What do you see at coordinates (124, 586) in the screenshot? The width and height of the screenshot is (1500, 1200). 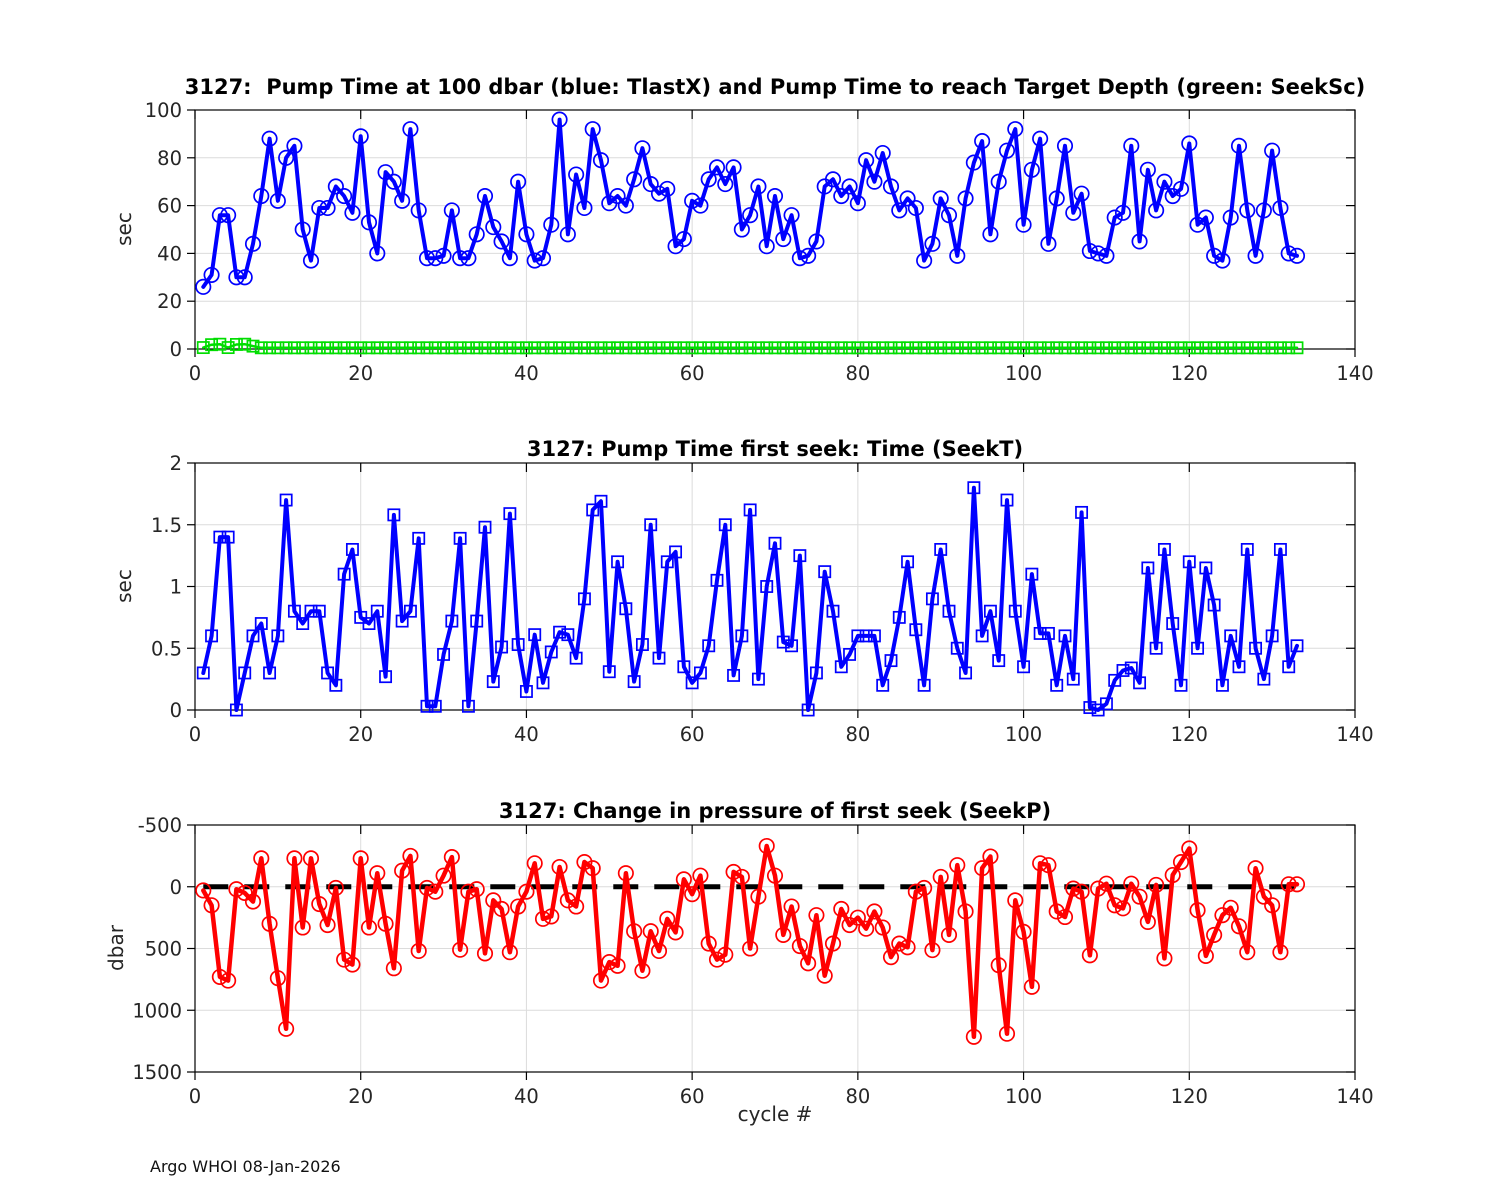 I see `plot2-ylabel: sec` at bounding box center [124, 586].